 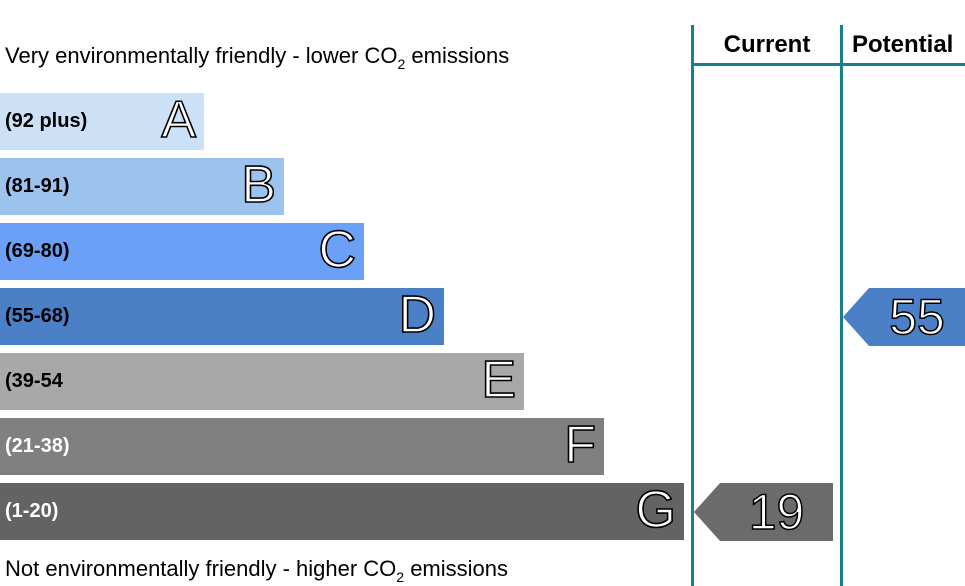 What do you see at coordinates (37, 446) in the screenshot?
I see `band-range-label: (21-38)` at bounding box center [37, 446].